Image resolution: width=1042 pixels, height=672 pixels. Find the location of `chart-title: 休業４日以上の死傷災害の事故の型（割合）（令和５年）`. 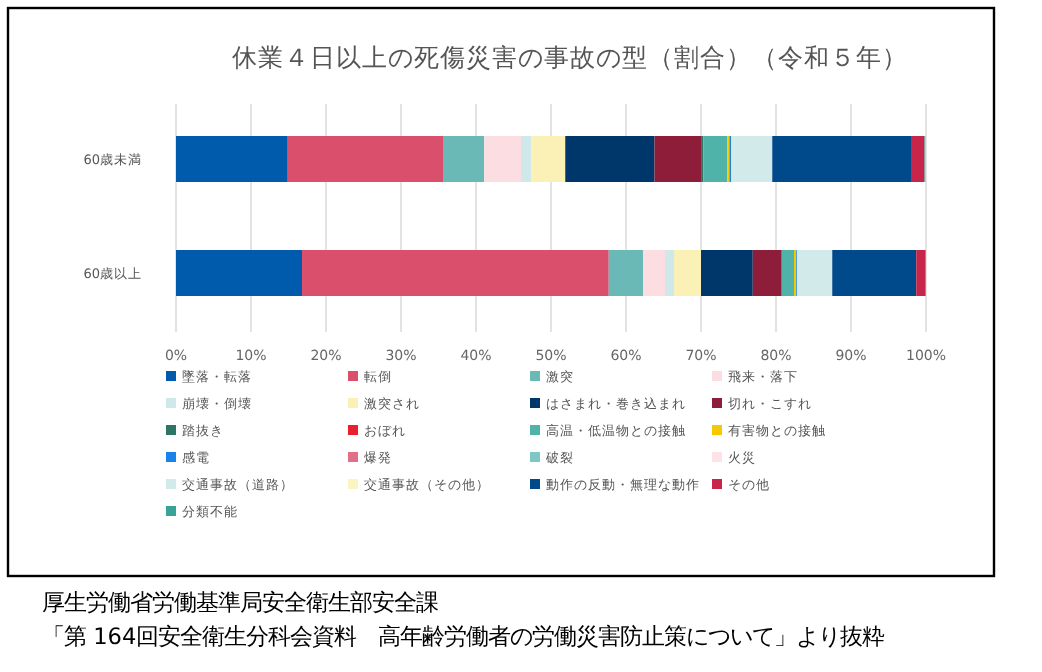

chart-title: 休業４日以上の死傷災害の事故の型（割合）（令和５年） is located at coordinates (570, 57).